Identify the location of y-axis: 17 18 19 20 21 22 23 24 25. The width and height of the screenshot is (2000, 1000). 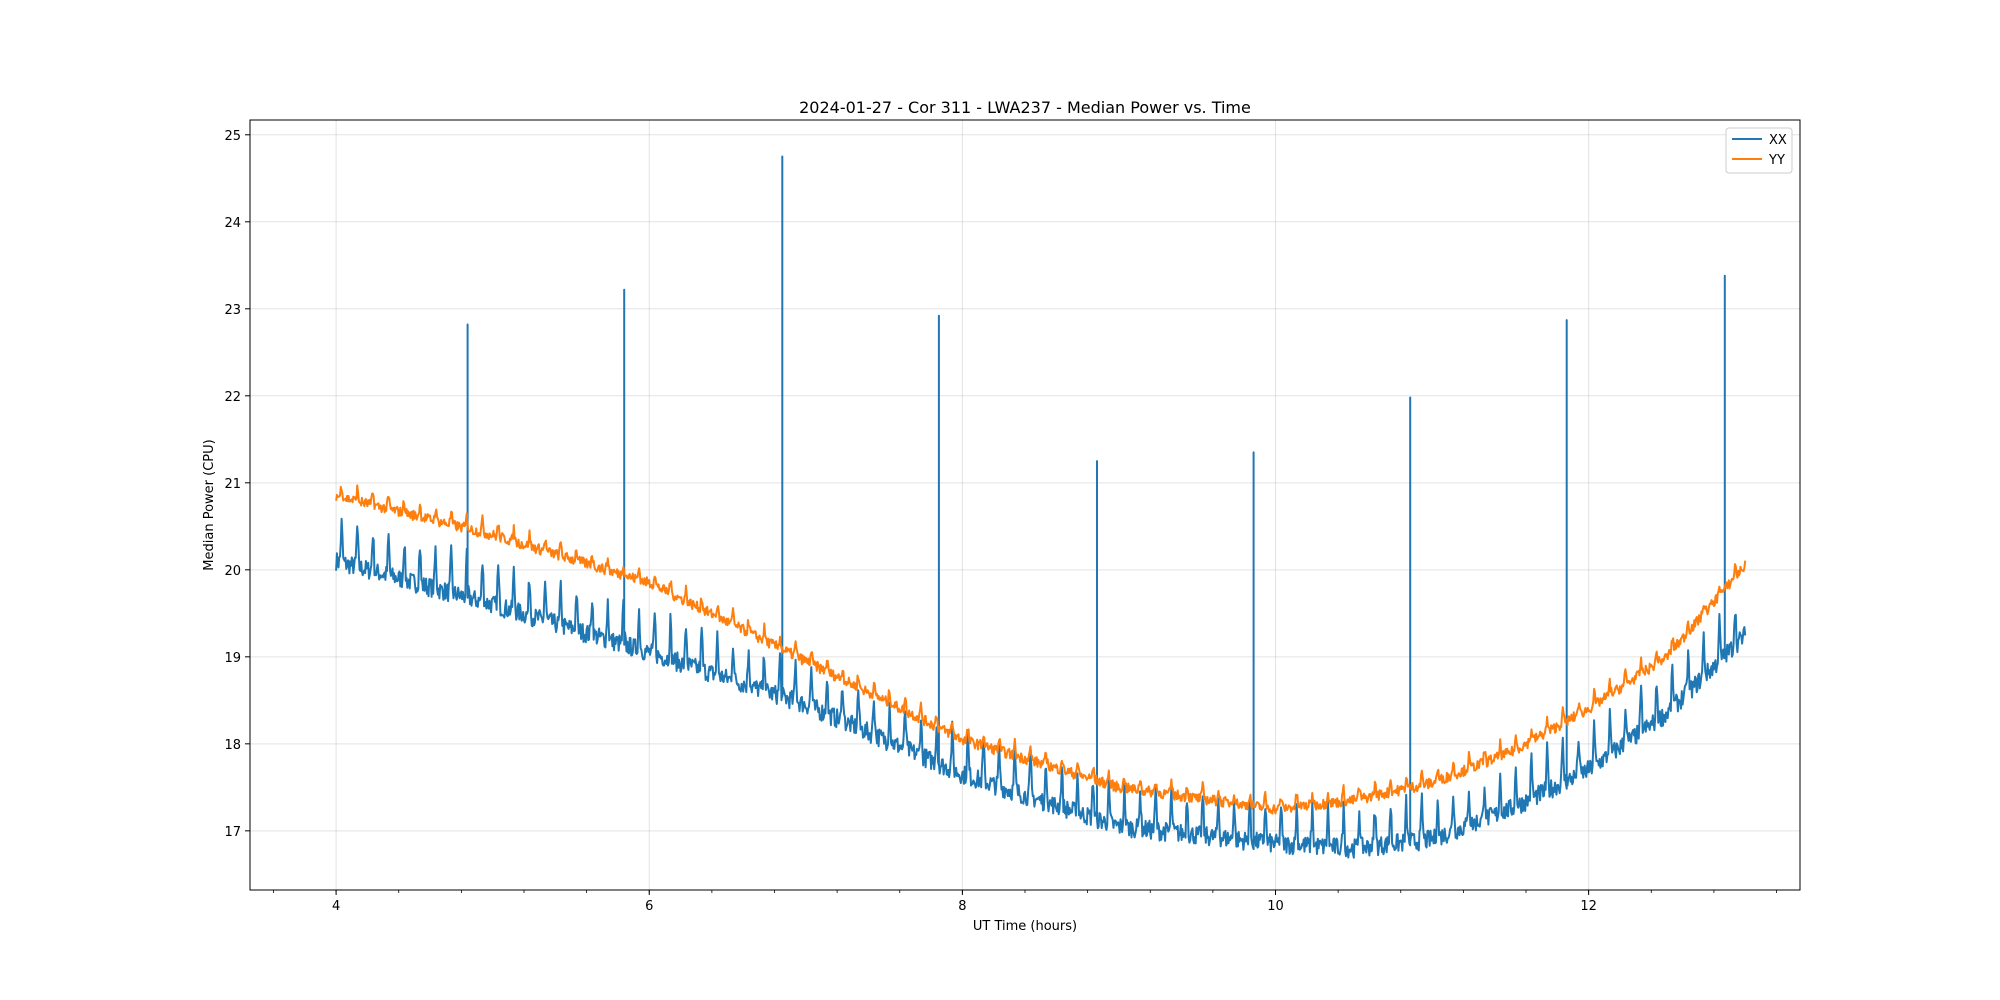
(237, 484).